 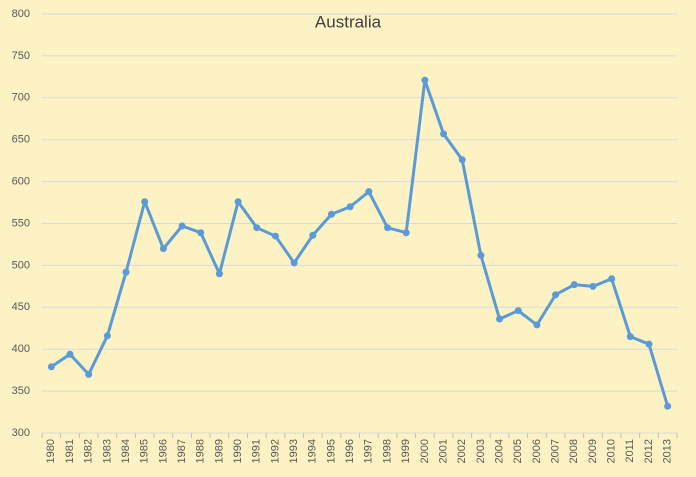 I want to click on x-tick-label: 1996, so click(x=350, y=451).